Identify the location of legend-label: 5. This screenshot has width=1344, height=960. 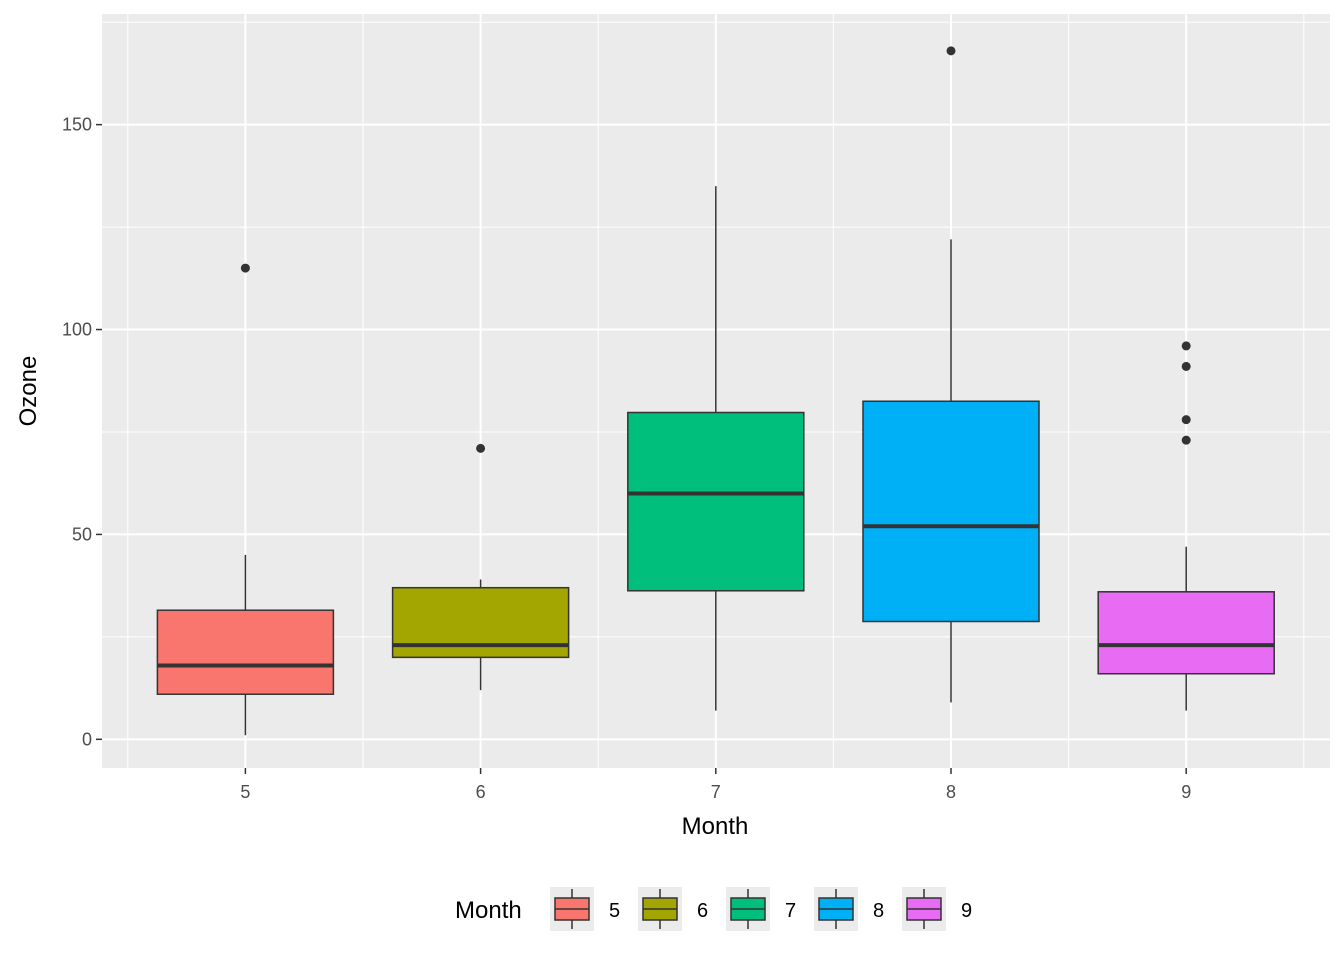
(614, 911).